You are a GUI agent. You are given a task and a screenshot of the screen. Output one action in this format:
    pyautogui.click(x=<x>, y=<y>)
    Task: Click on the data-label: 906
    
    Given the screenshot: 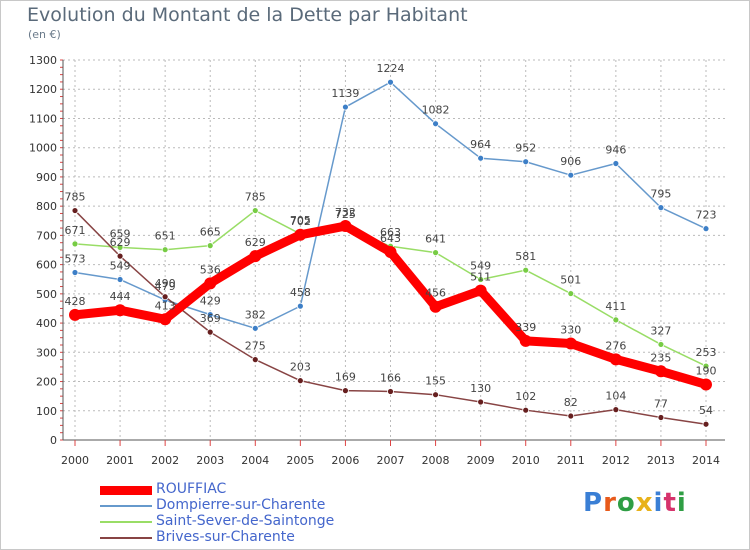 What is the action you would take?
    pyautogui.click(x=570, y=161)
    